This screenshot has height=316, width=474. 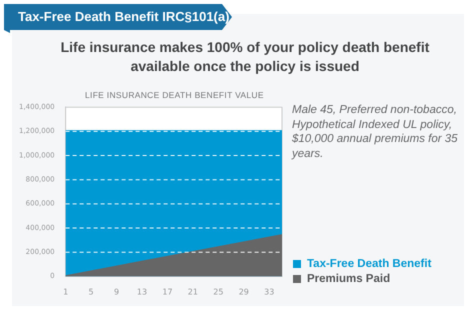 I want to click on legend-label: Premiums Paid, so click(x=348, y=279).